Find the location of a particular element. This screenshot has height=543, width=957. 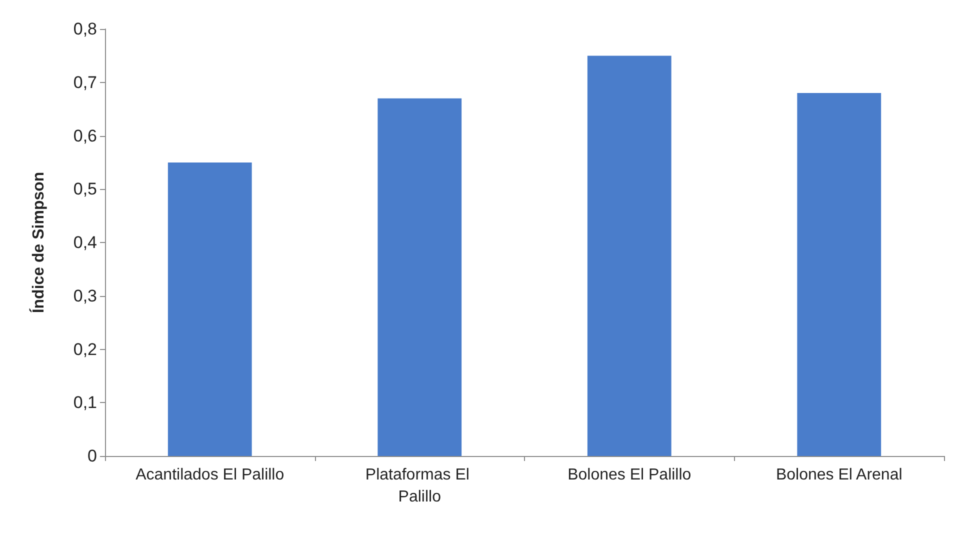

y-tick-label: 0,6 is located at coordinates (85, 136).